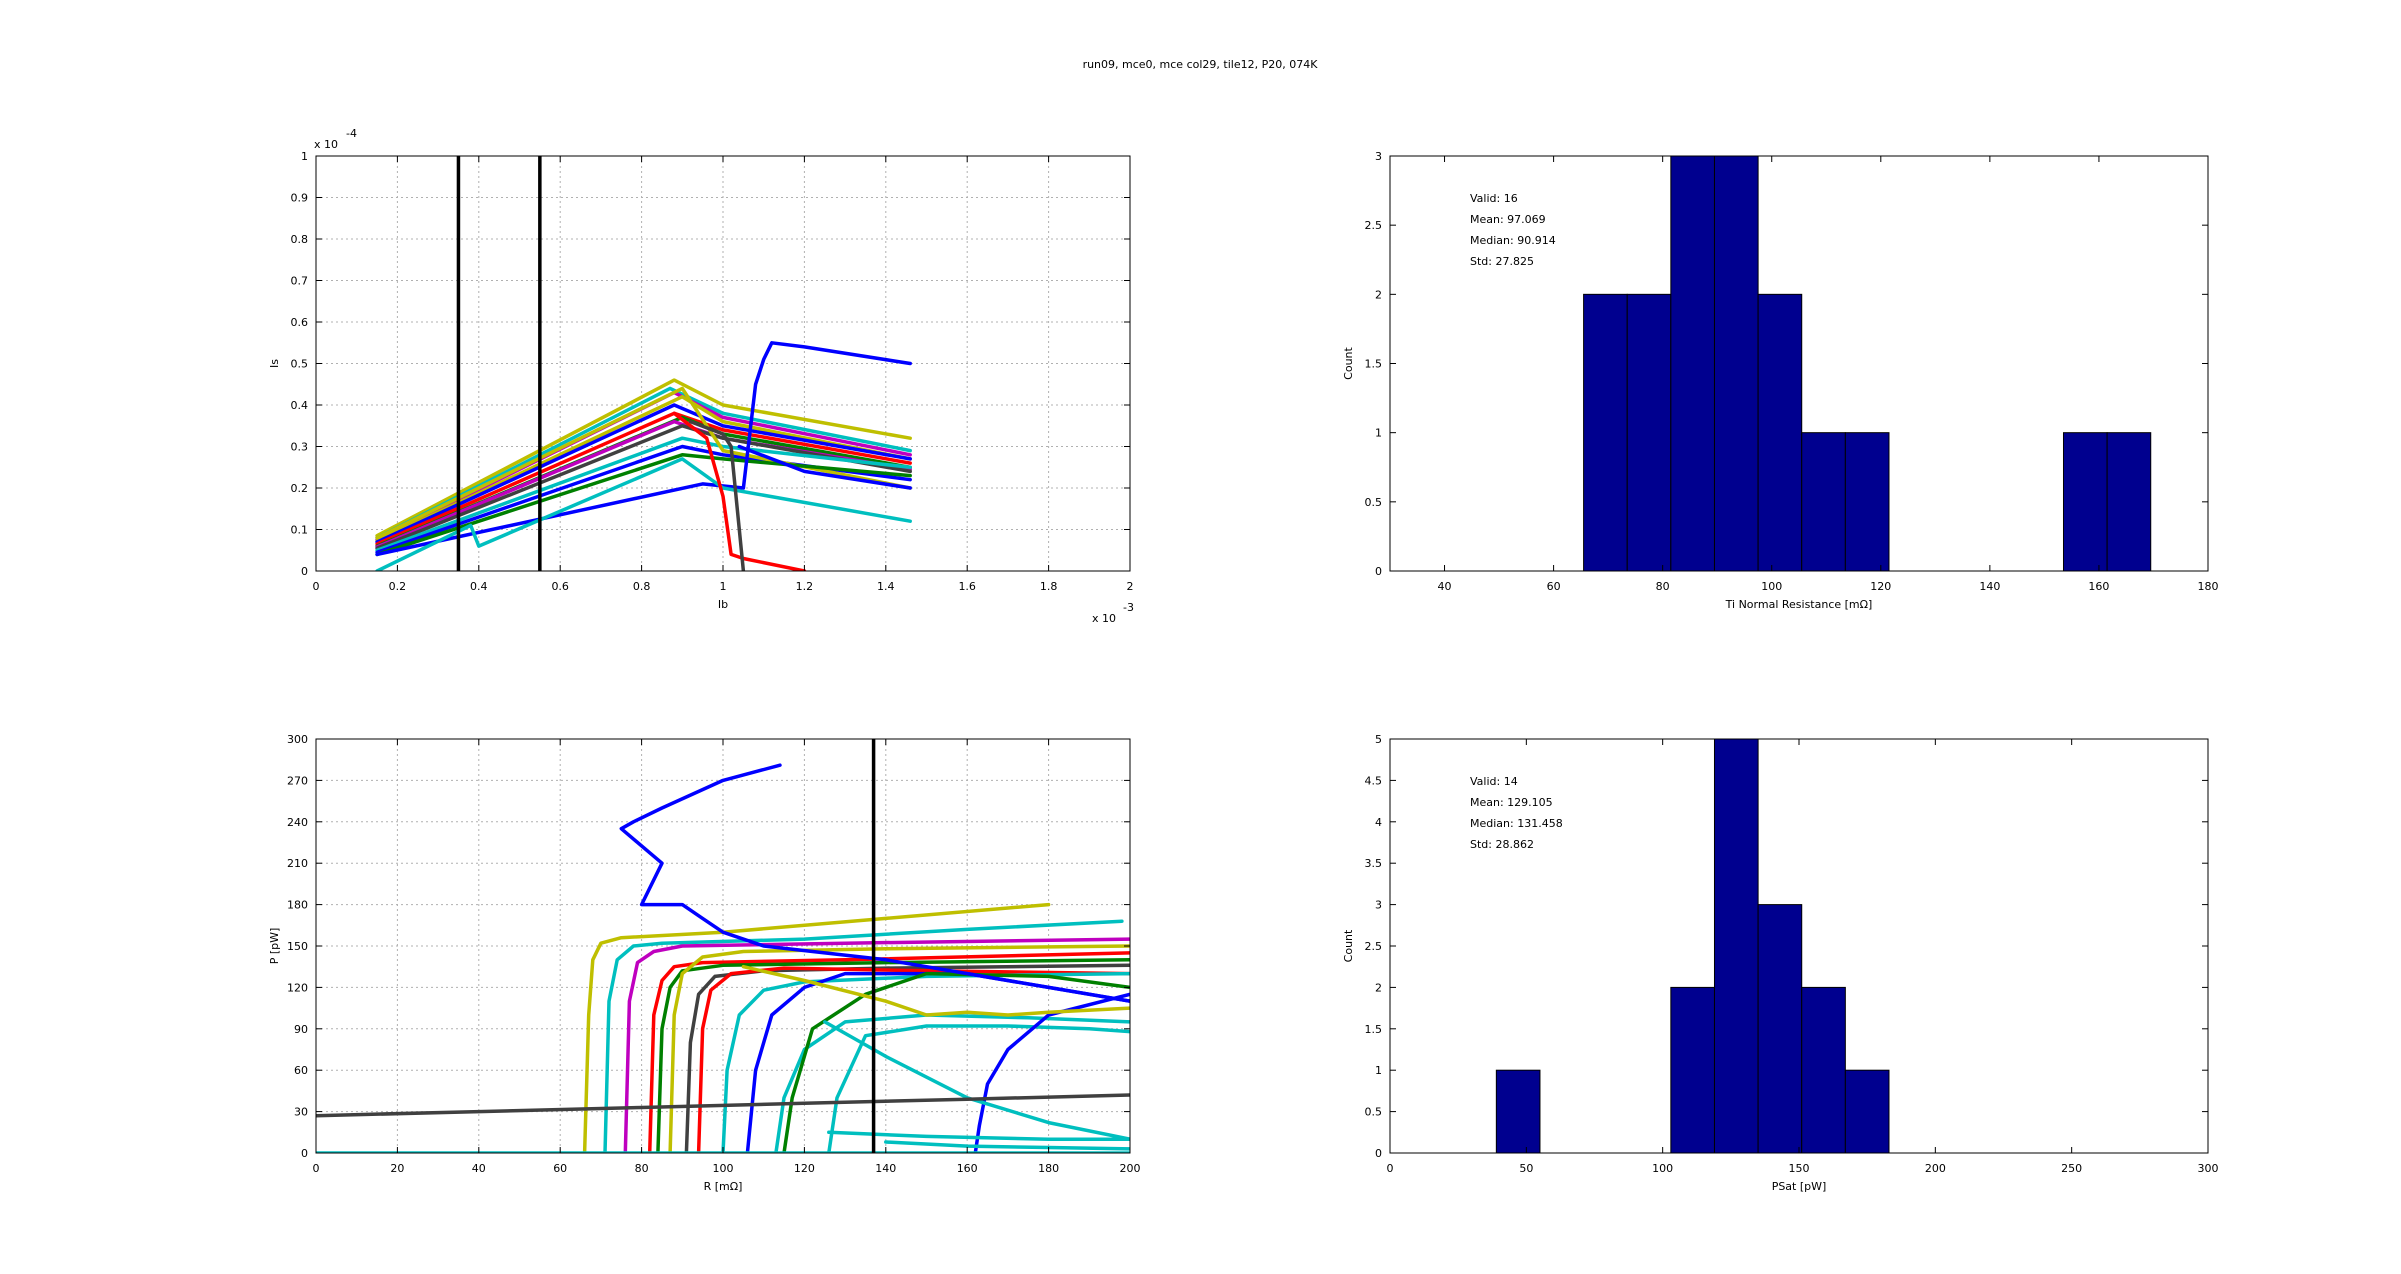 The image size is (2401, 1274). I want to click on stats-line: Median: 131.458, so click(1516, 823).